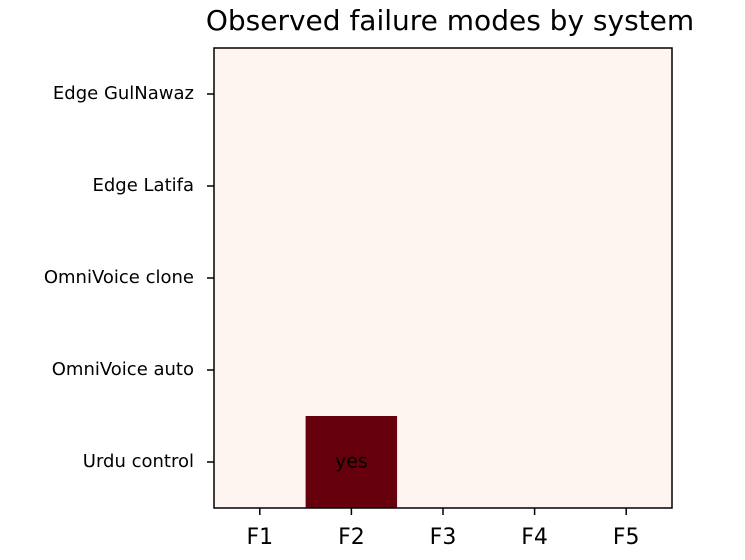 This screenshot has height=560, width=745. What do you see at coordinates (450, 20) in the screenshot?
I see `chart-title: Observed failure modes by system` at bounding box center [450, 20].